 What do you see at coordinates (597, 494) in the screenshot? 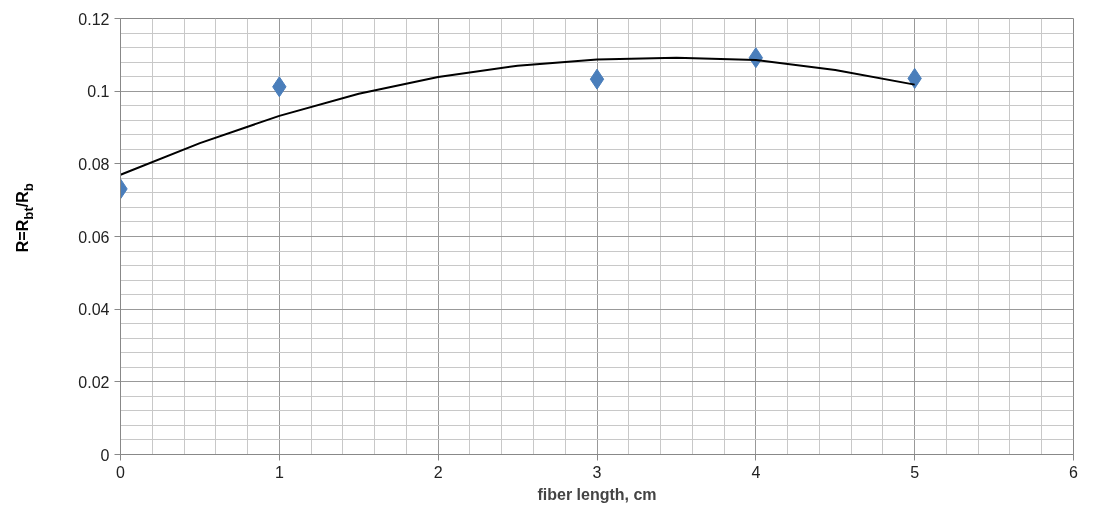
I see `x-axis-title: fiber length, cm` at bounding box center [597, 494].